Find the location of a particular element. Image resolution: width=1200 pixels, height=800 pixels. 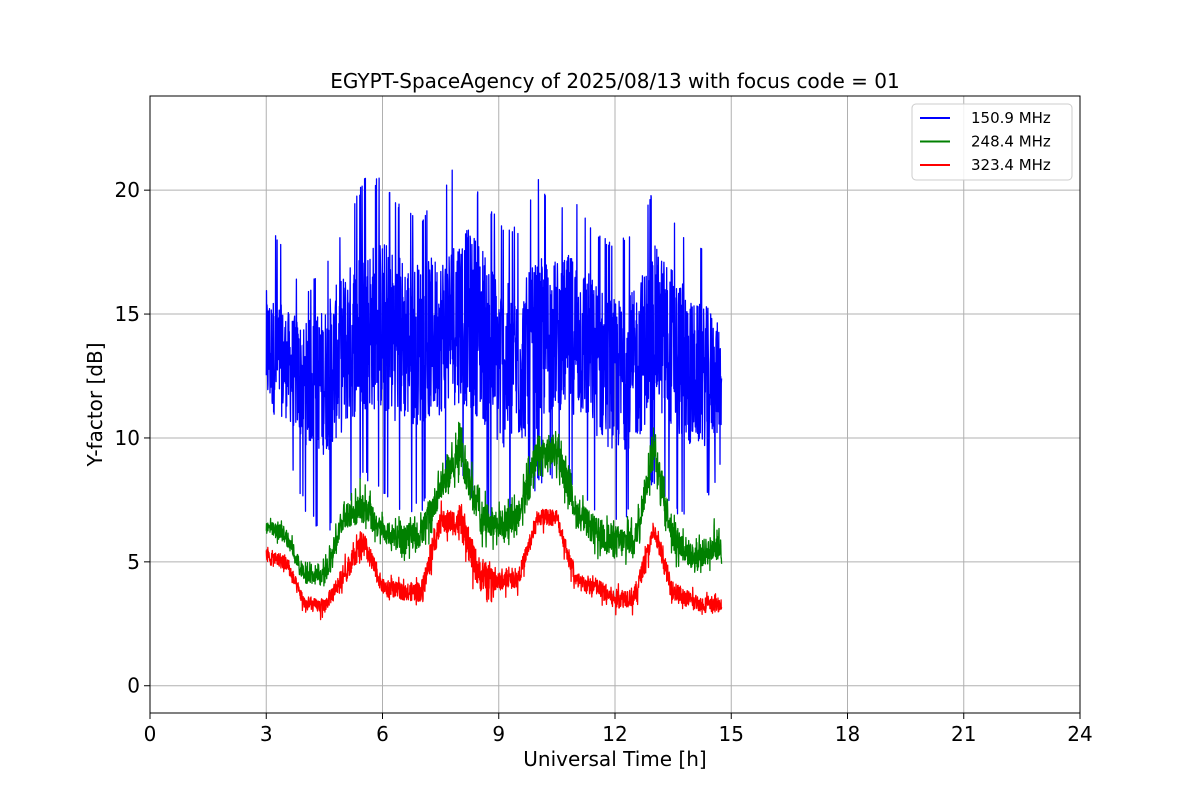

x-tick-label: 6 is located at coordinates (382, 734).